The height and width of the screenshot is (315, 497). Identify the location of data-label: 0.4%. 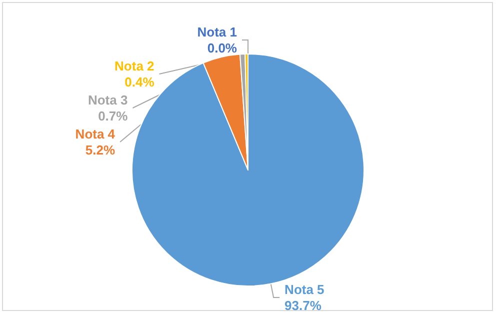
(139, 82).